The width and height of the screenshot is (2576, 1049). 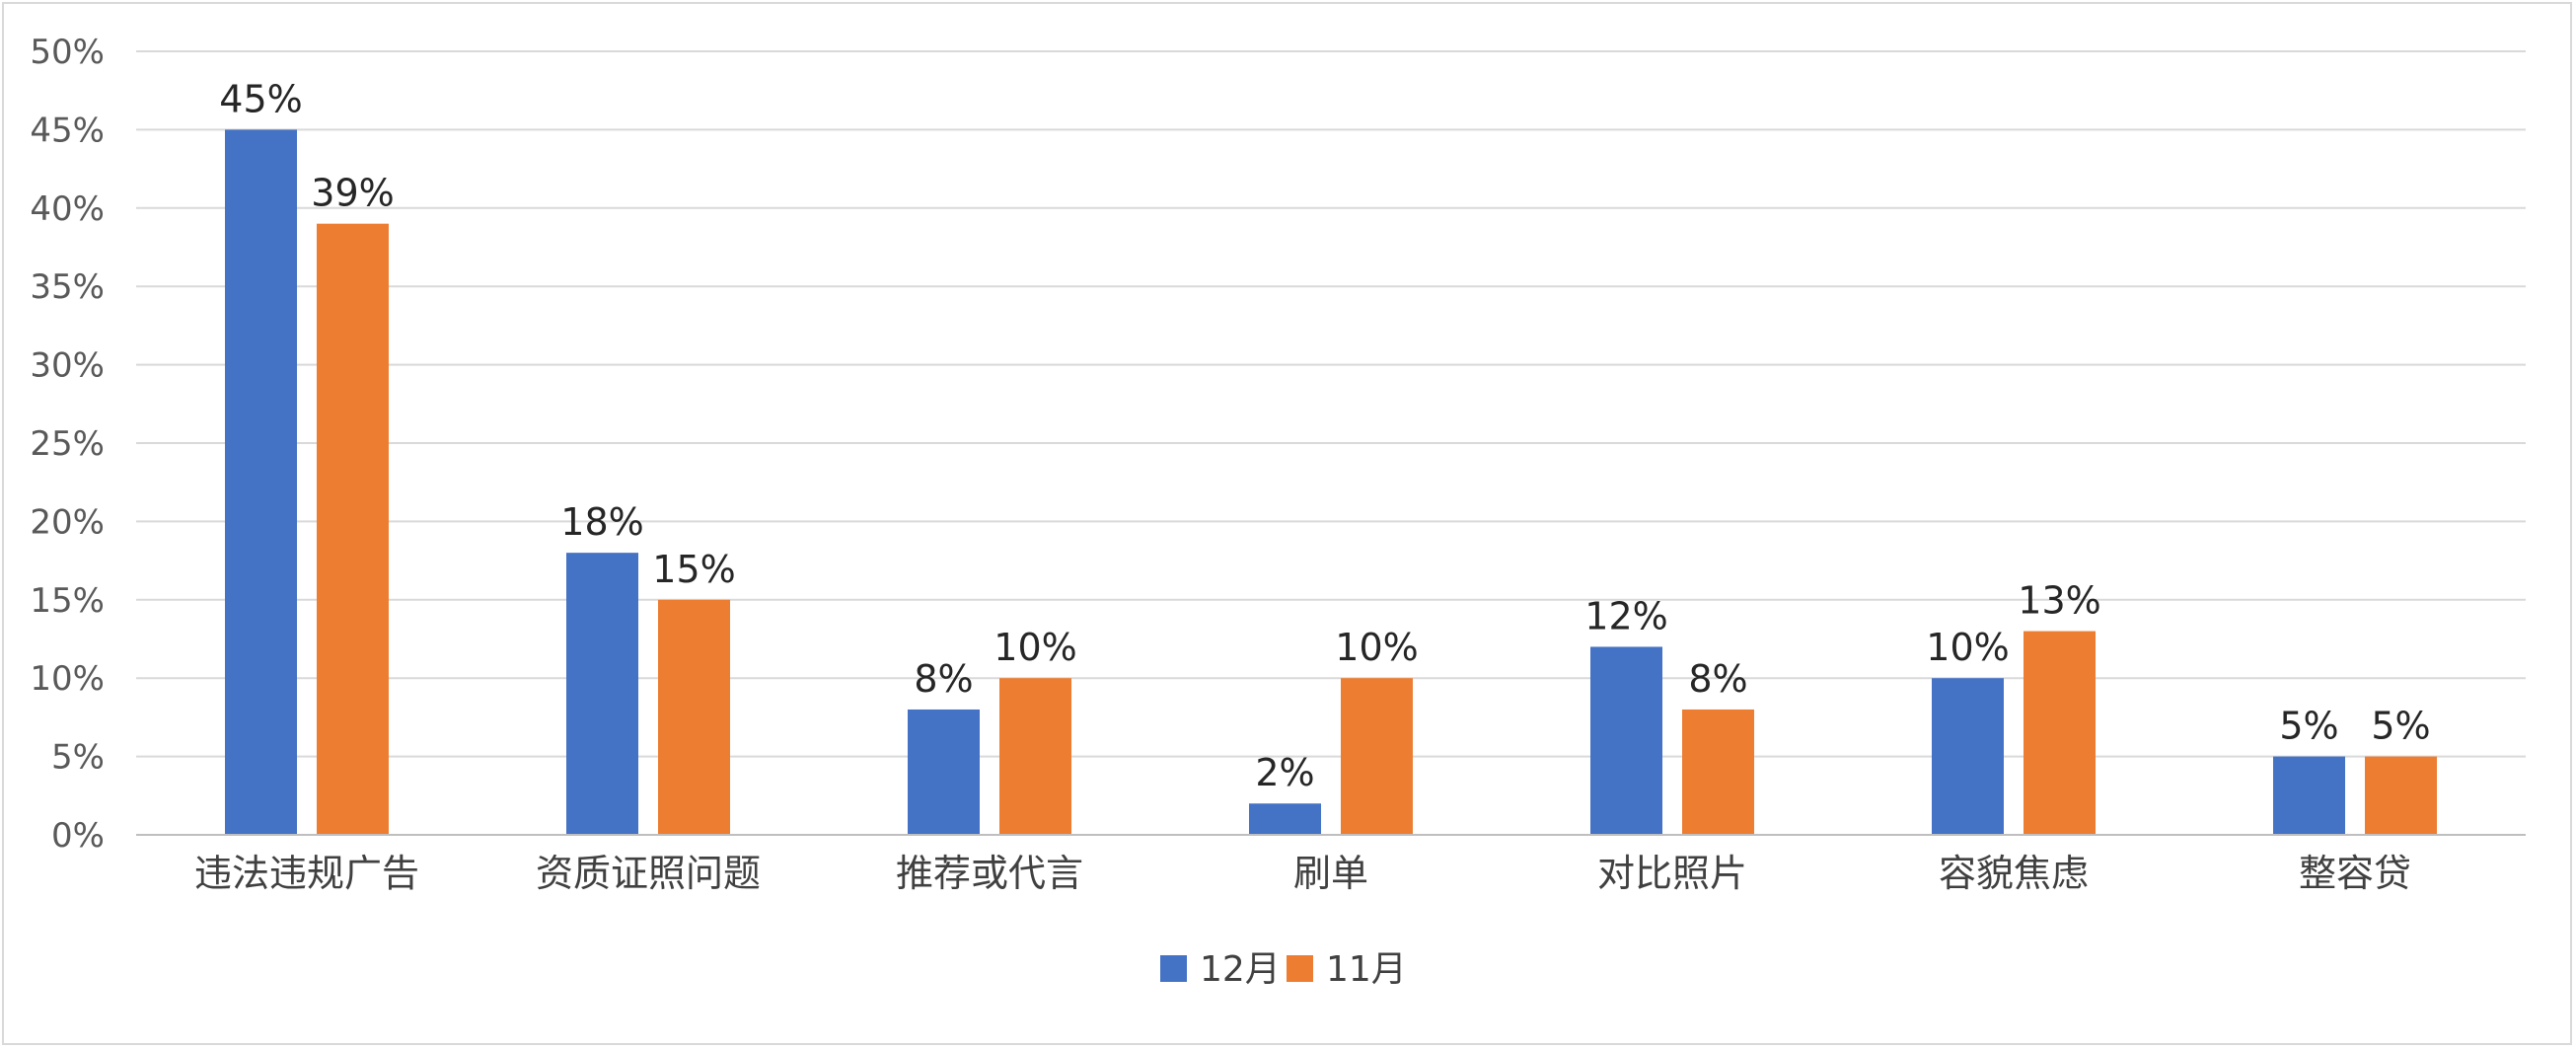 What do you see at coordinates (1240, 969) in the screenshot?
I see `legend-label: 12月` at bounding box center [1240, 969].